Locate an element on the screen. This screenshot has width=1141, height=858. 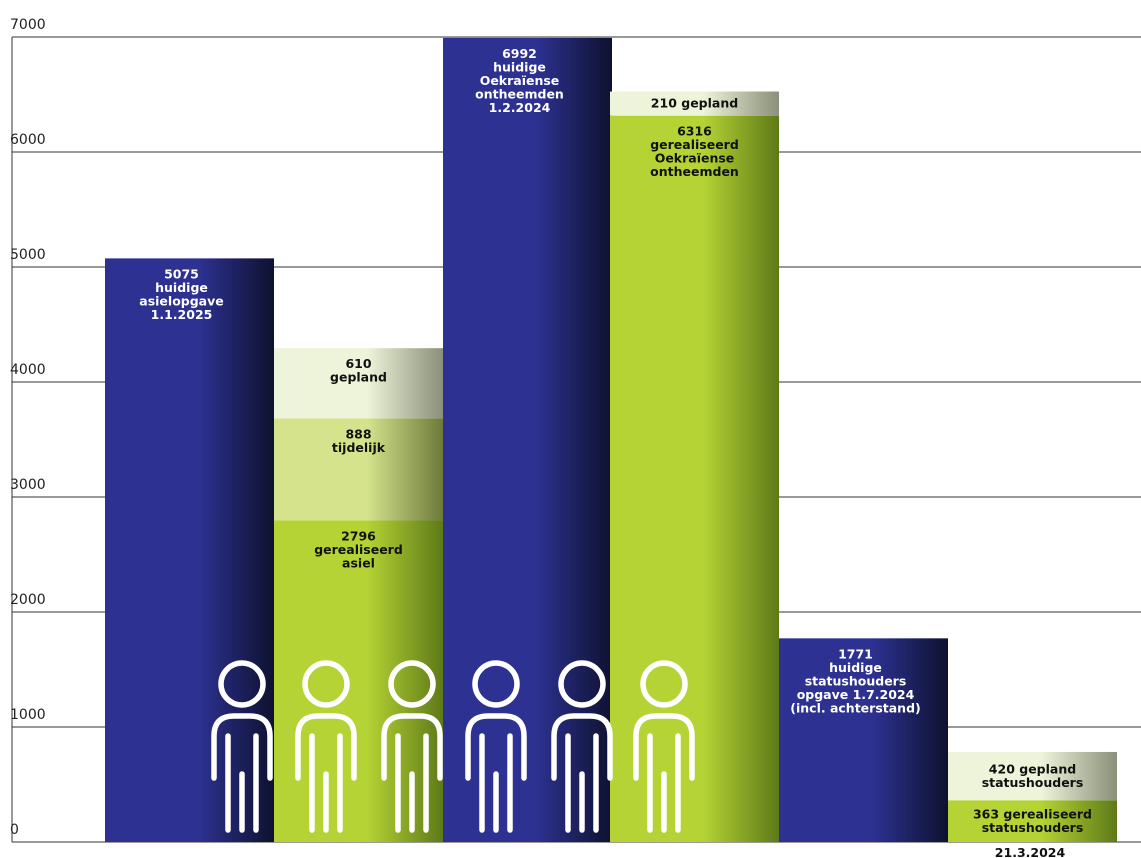
y-tick-label: 3000 is located at coordinates (28, 485).